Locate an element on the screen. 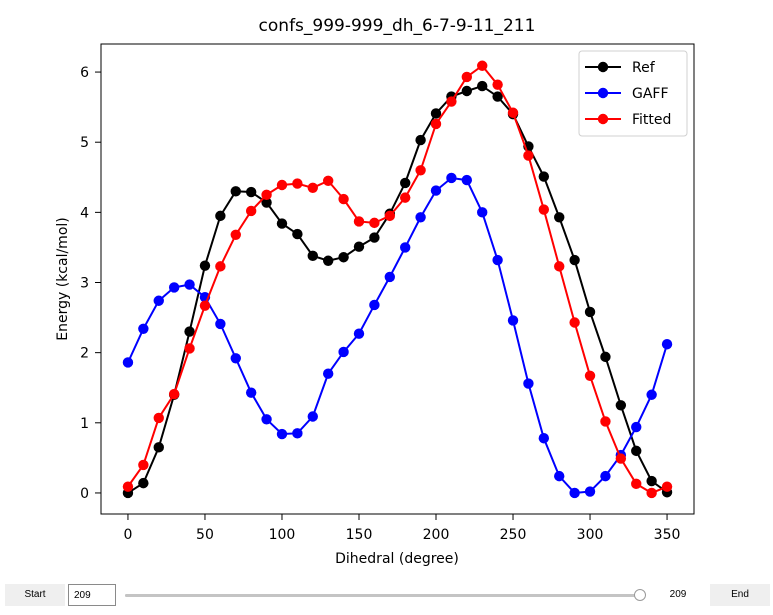 This screenshot has width=773, height=615. legend: Ref GAFF Fitted is located at coordinates (633, 93).